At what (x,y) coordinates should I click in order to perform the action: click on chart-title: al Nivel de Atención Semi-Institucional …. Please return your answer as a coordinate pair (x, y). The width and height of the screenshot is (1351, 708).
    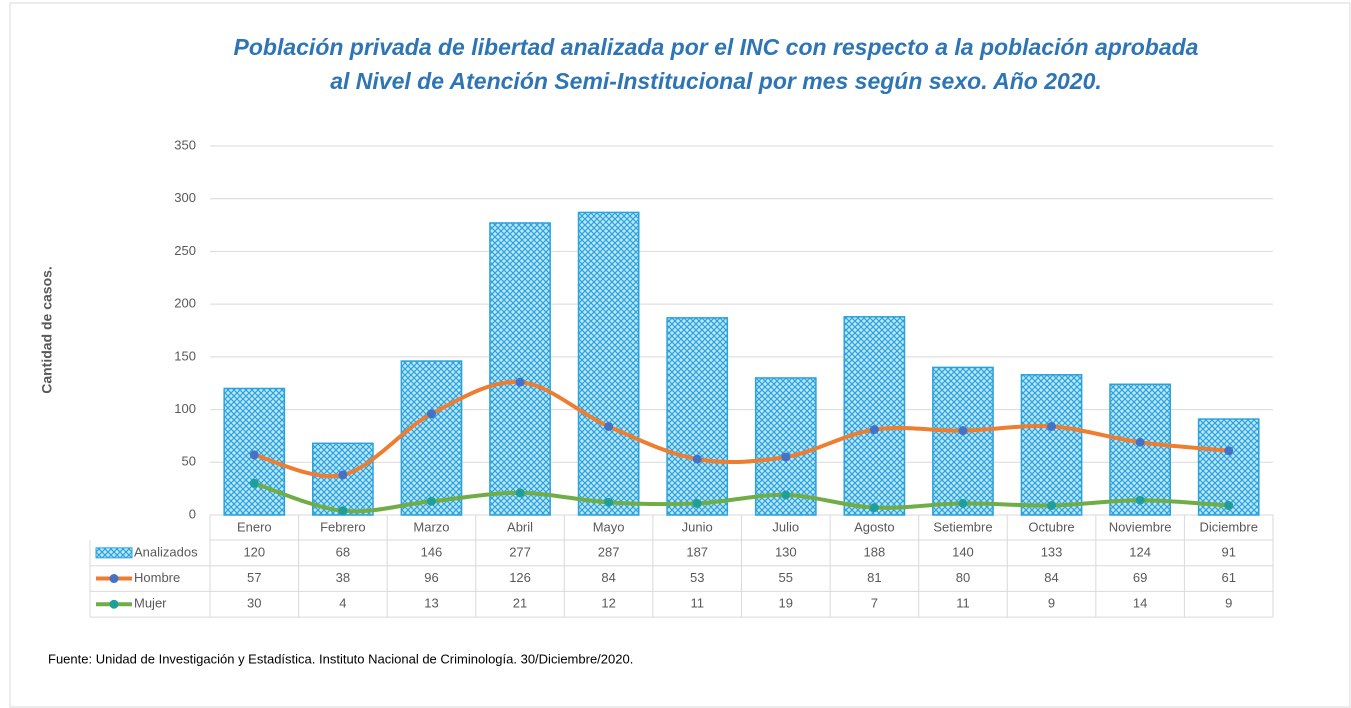
    Looking at the image, I should click on (716, 81).